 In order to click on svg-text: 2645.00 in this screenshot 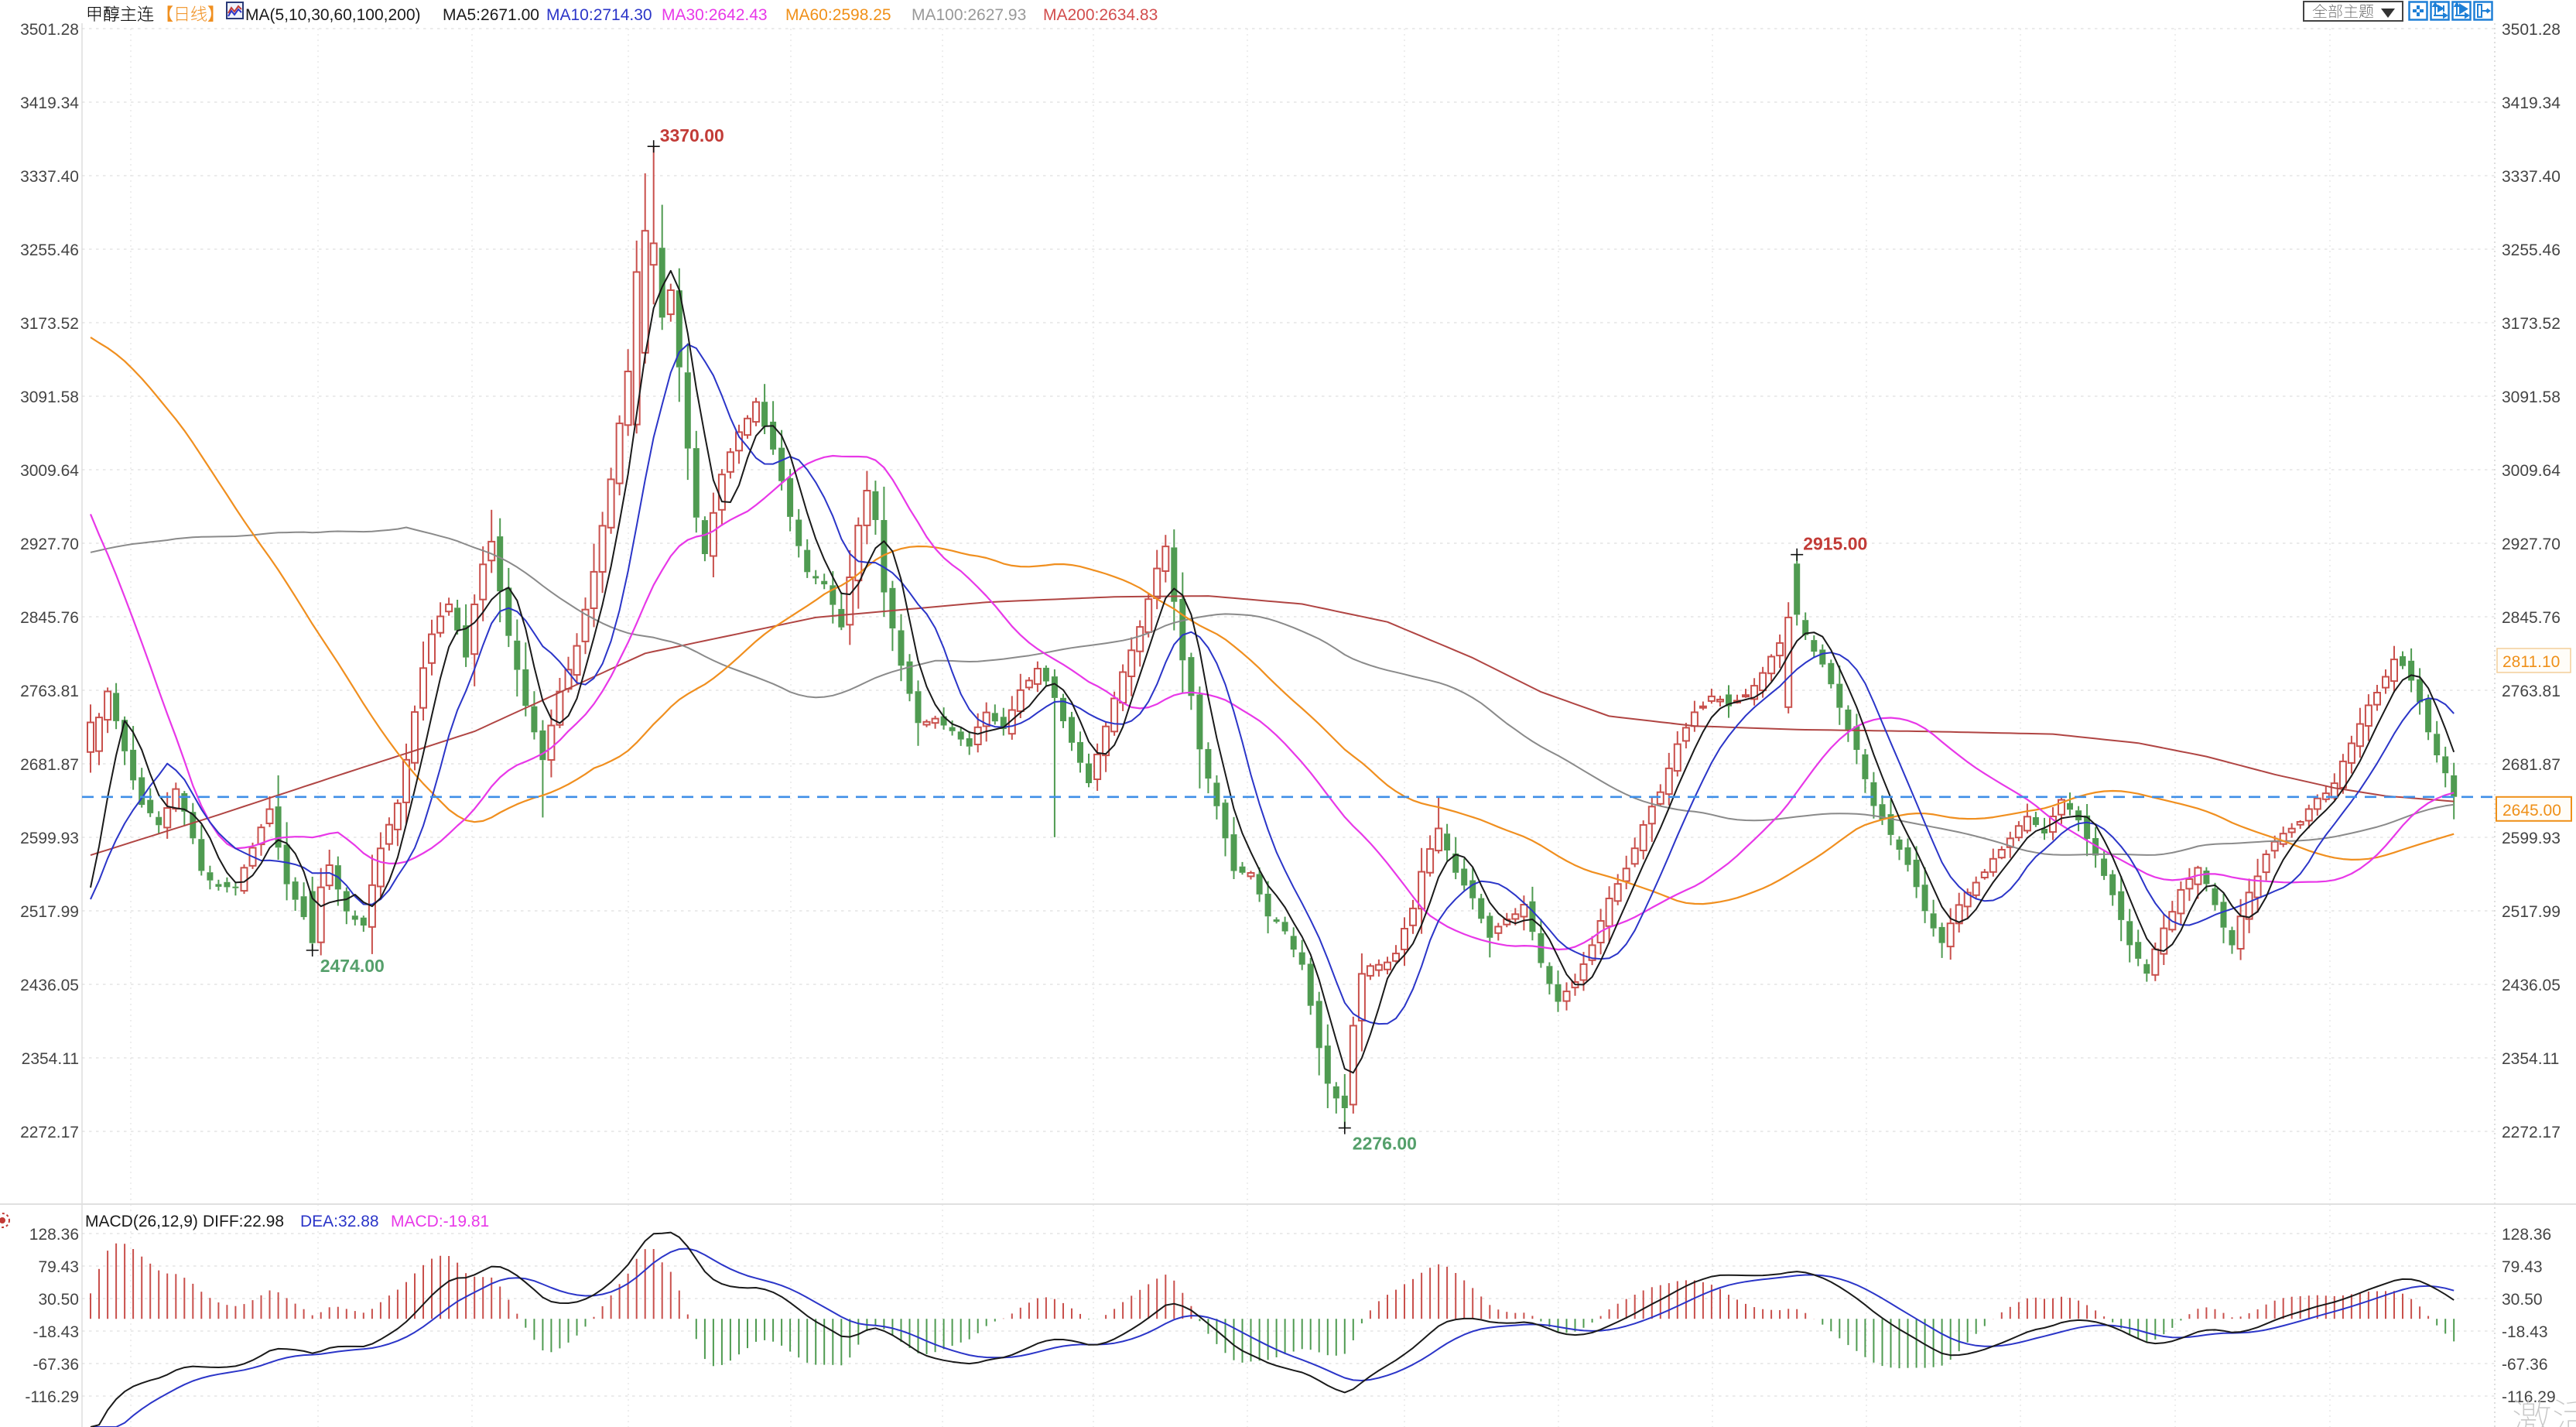, I will do `click(2532, 811)`.